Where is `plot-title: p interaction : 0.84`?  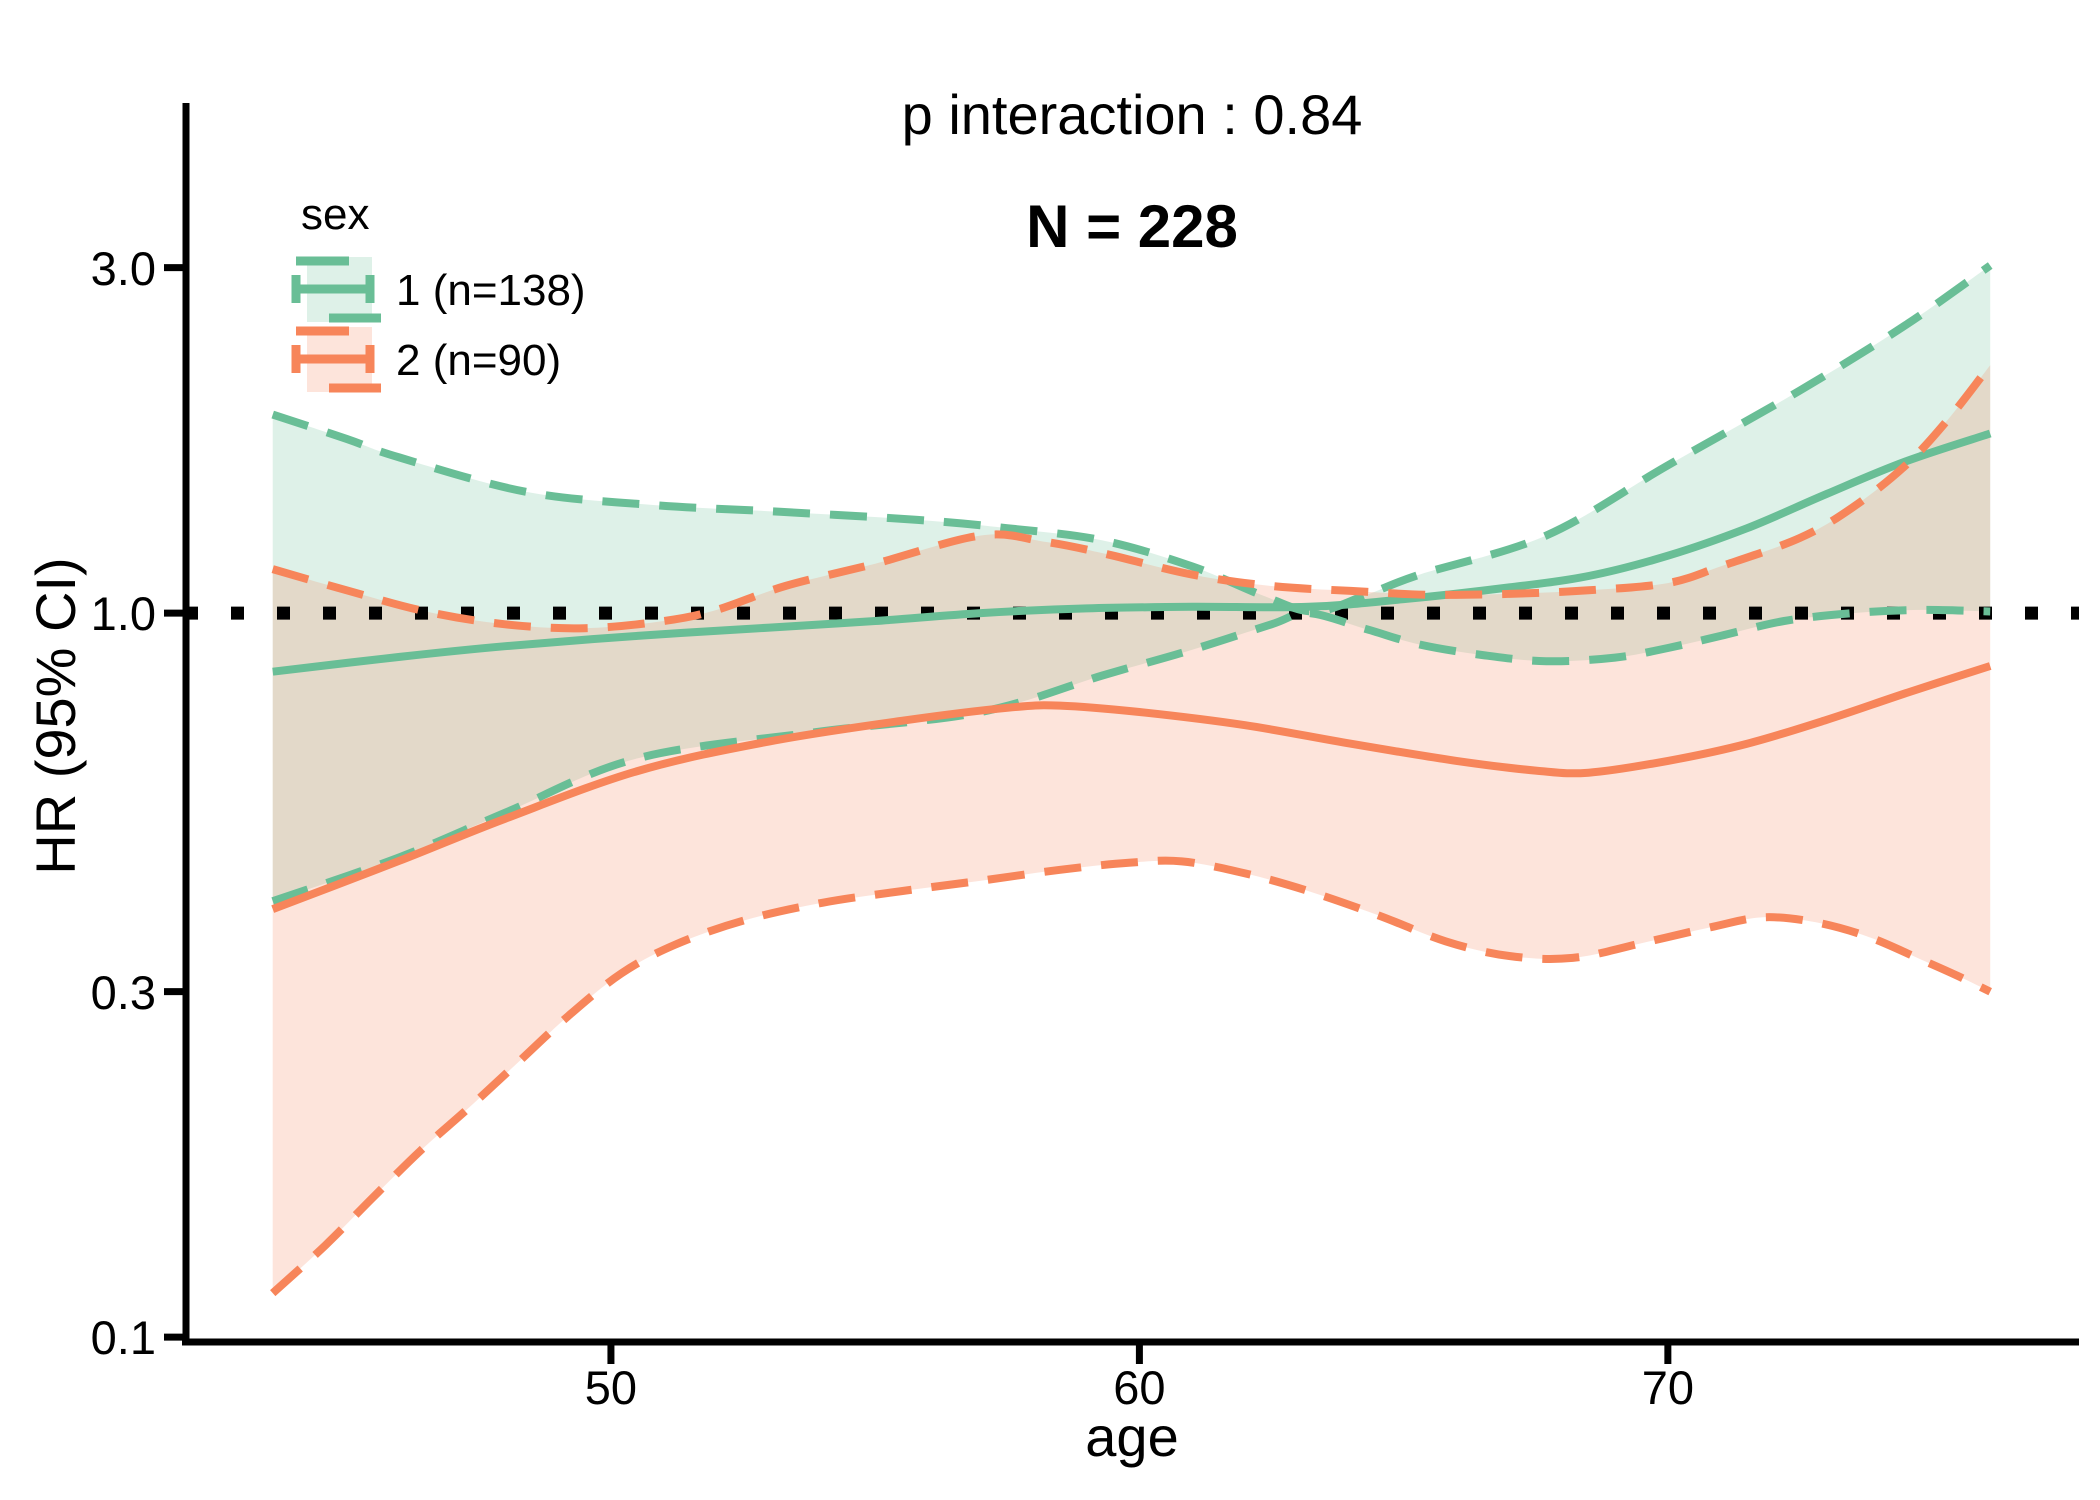 plot-title: p interaction : 0.84 is located at coordinates (1132, 114).